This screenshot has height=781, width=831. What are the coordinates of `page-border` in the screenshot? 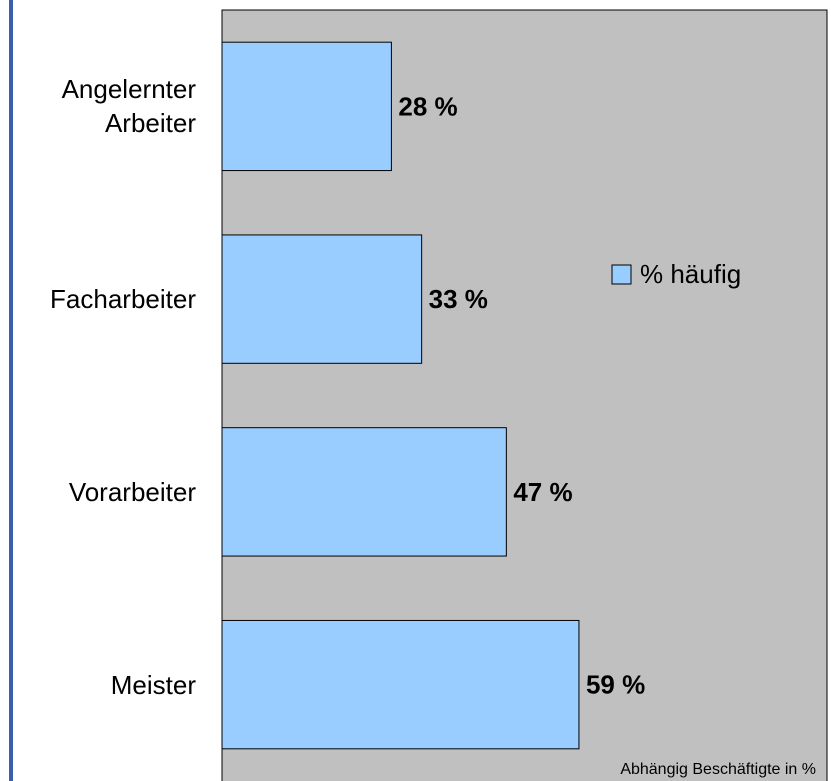 It's located at (11, 390).